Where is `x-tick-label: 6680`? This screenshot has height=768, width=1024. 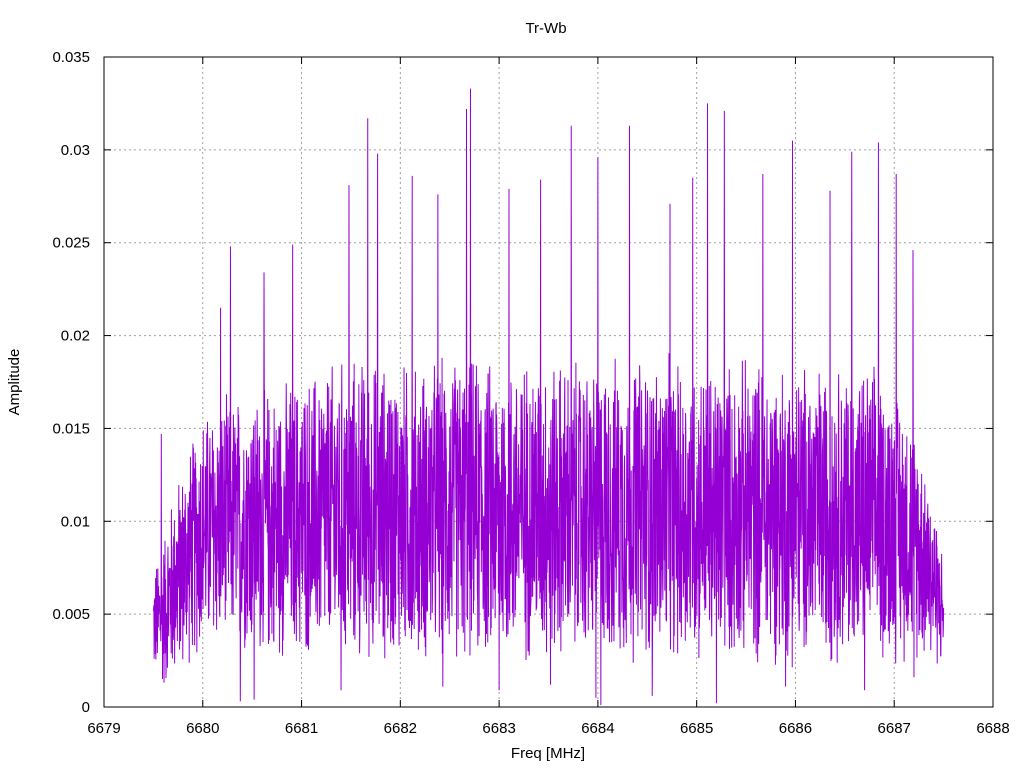
x-tick-label: 6680 is located at coordinates (202, 728).